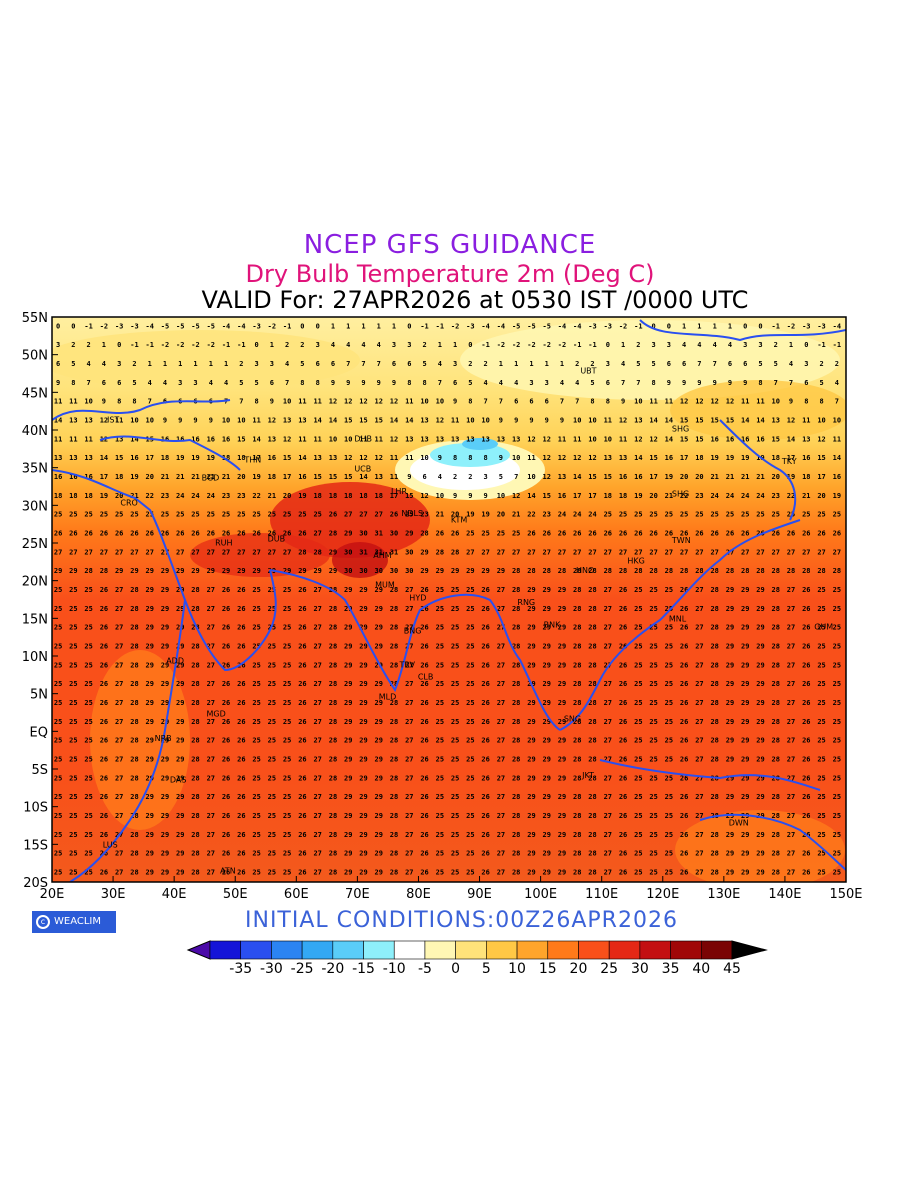 The height and width of the screenshot is (1200, 900). Describe the element at coordinates (501, 326) in the screenshot. I see `grid-value: -4` at that location.